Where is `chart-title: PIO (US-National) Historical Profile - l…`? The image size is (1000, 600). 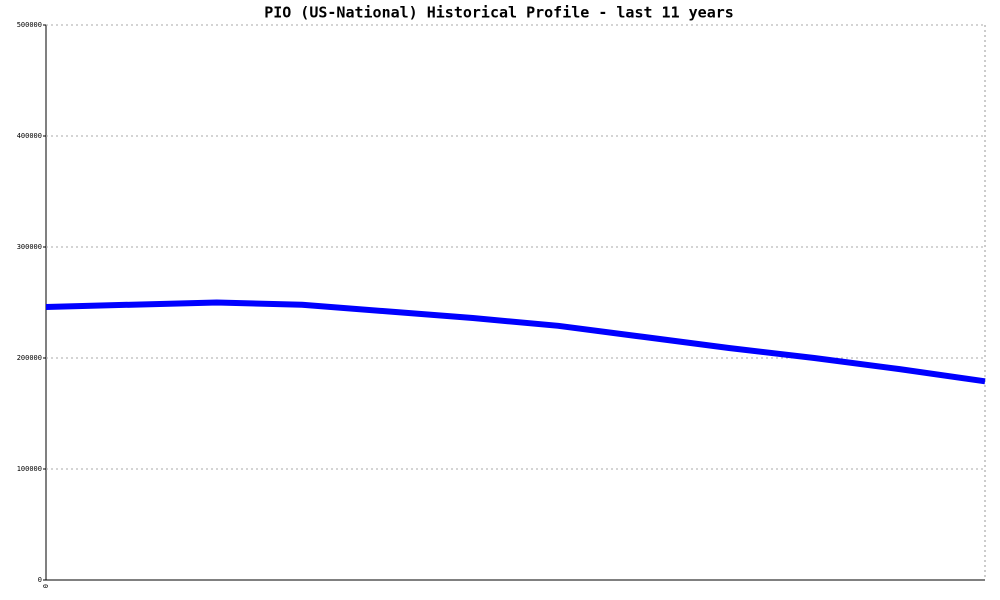 chart-title: PIO (US-National) Historical Profile - l… is located at coordinates (499, 13).